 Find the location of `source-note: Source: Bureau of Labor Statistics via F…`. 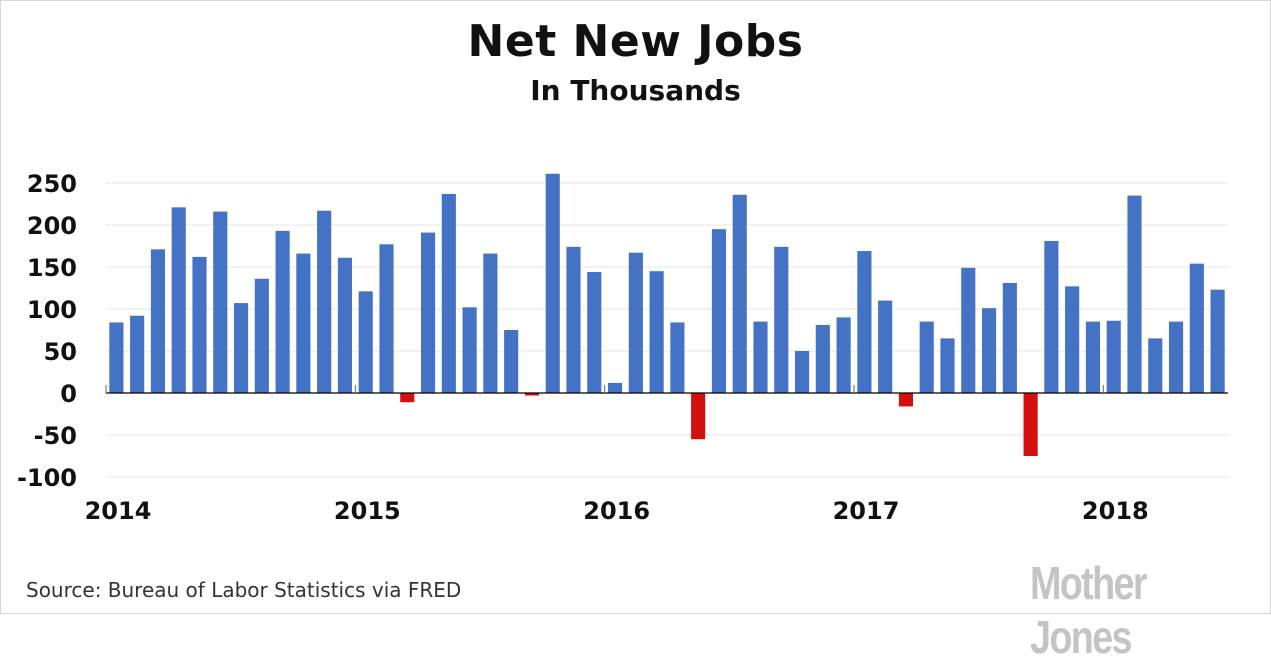

source-note: Source: Bureau of Labor Statistics via F… is located at coordinates (244, 590).